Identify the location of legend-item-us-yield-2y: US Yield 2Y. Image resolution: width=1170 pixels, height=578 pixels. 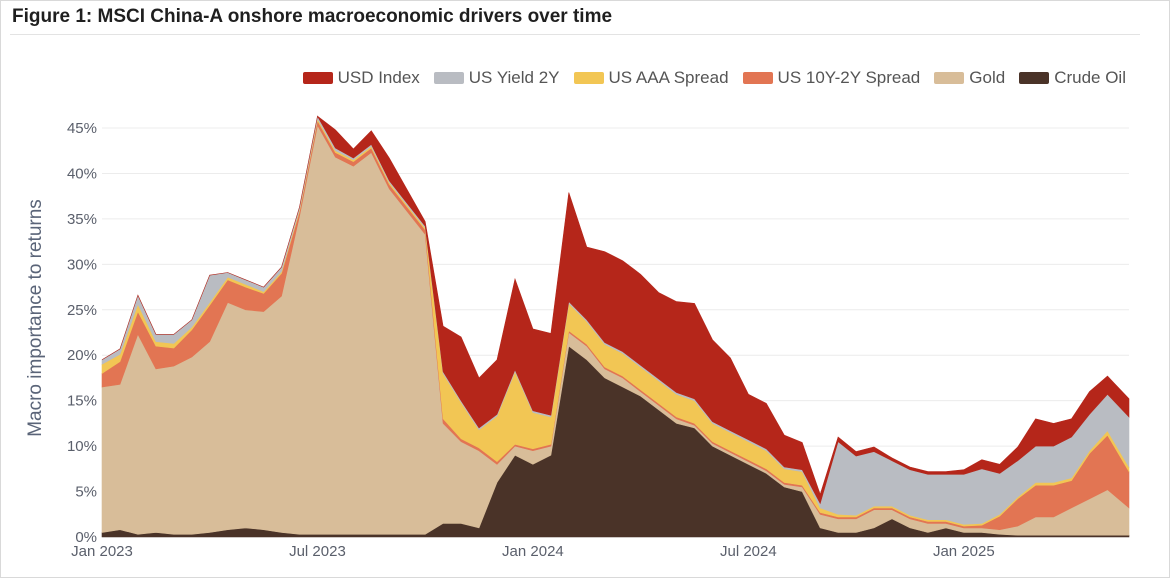
(496, 78).